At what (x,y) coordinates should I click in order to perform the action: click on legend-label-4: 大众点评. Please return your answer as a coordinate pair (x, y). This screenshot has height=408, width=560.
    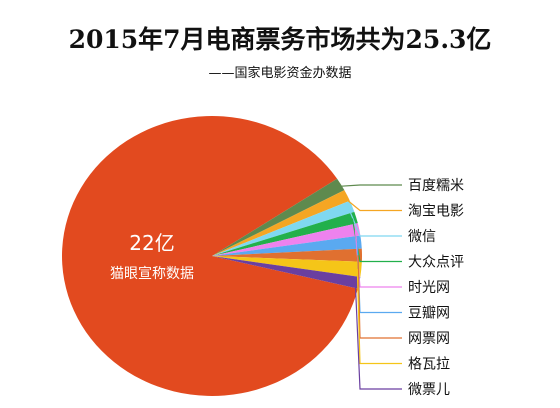
    Looking at the image, I should click on (436, 263).